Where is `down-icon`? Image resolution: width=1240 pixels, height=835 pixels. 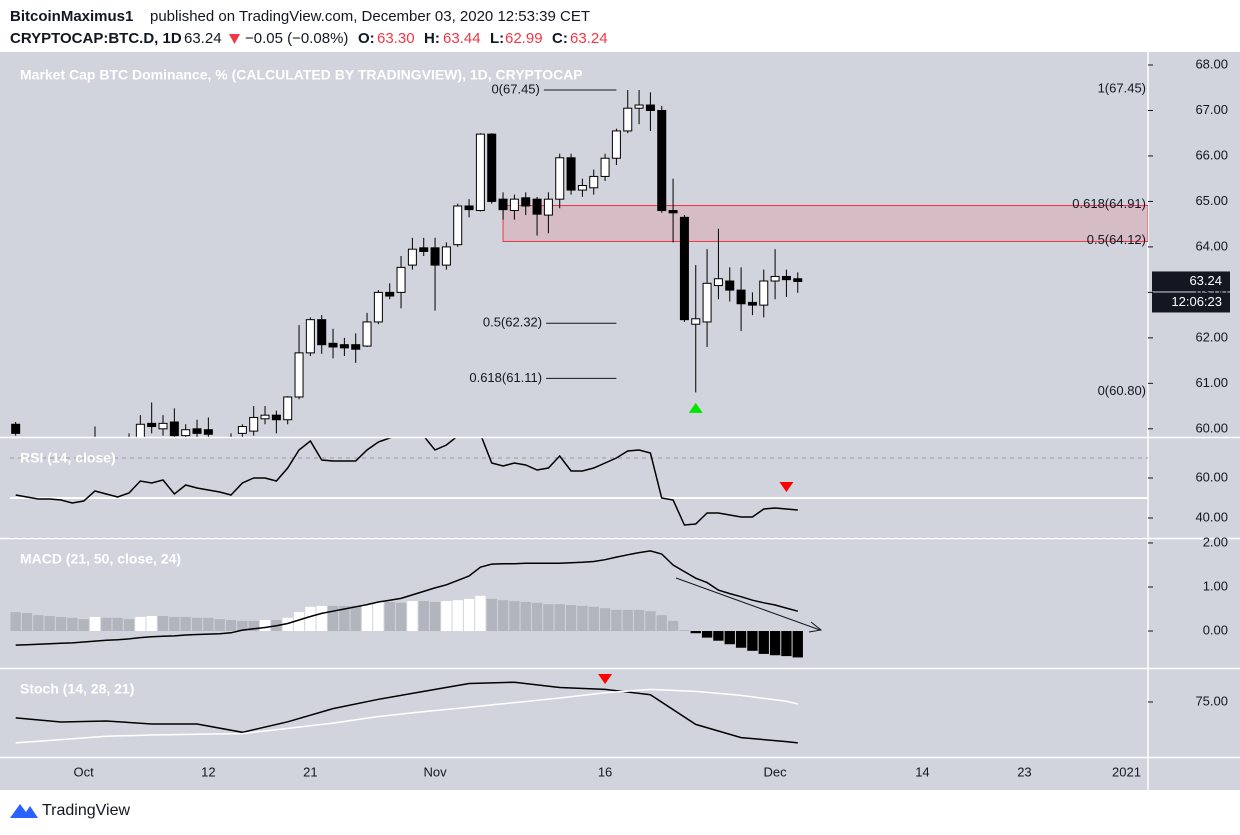 down-icon is located at coordinates (234, 39).